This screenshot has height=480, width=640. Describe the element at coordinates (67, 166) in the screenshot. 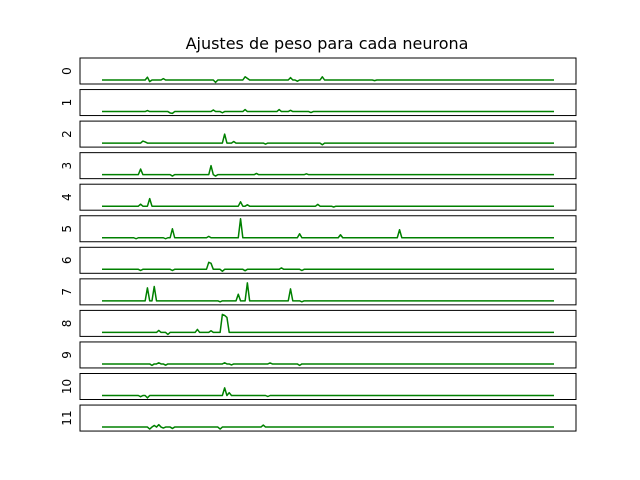

I see `subplot-label-3: 3` at that location.